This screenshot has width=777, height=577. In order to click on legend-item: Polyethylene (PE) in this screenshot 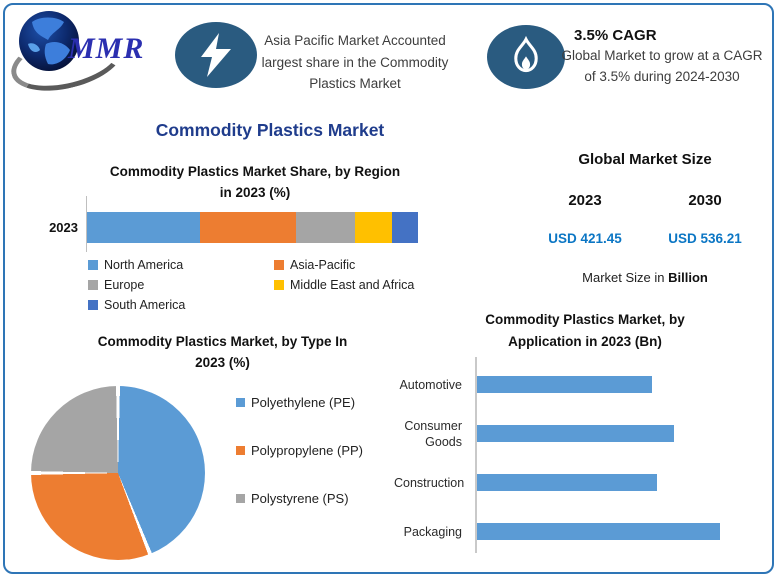, I will do `click(299, 402)`.